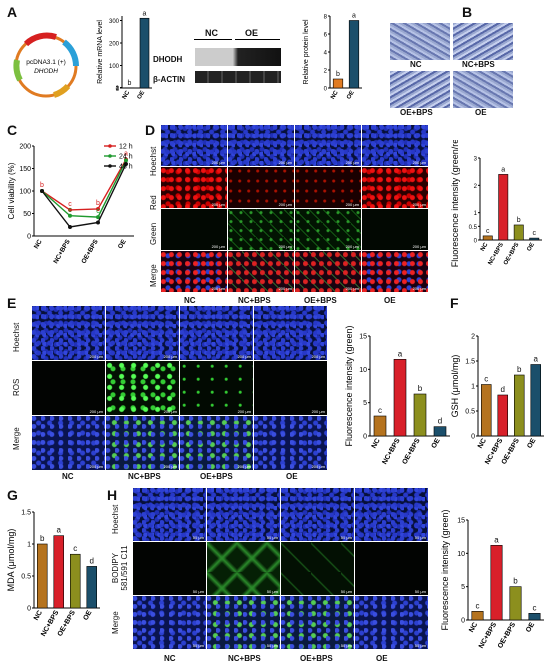 This screenshot has height=667, width=550. I want to click on panel-label-h: H, so click(112, 495).